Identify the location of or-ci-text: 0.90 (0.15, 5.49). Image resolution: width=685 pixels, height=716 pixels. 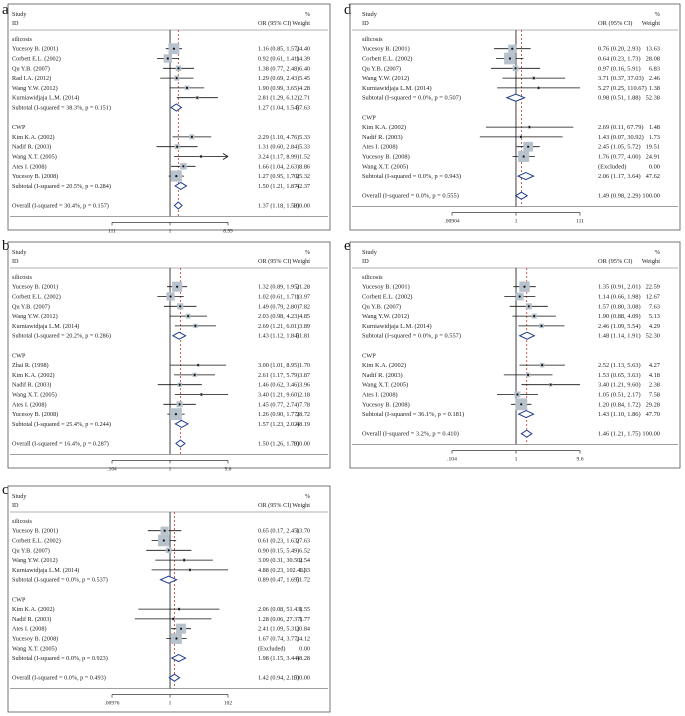
(278, 550).